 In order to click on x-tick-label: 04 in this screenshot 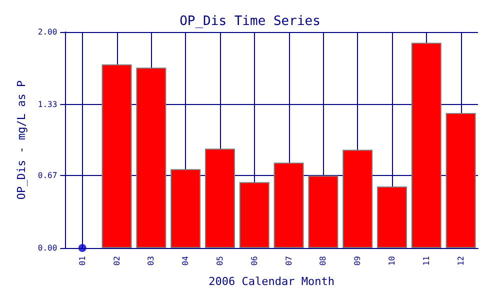, I will do `click(185, 261)`.